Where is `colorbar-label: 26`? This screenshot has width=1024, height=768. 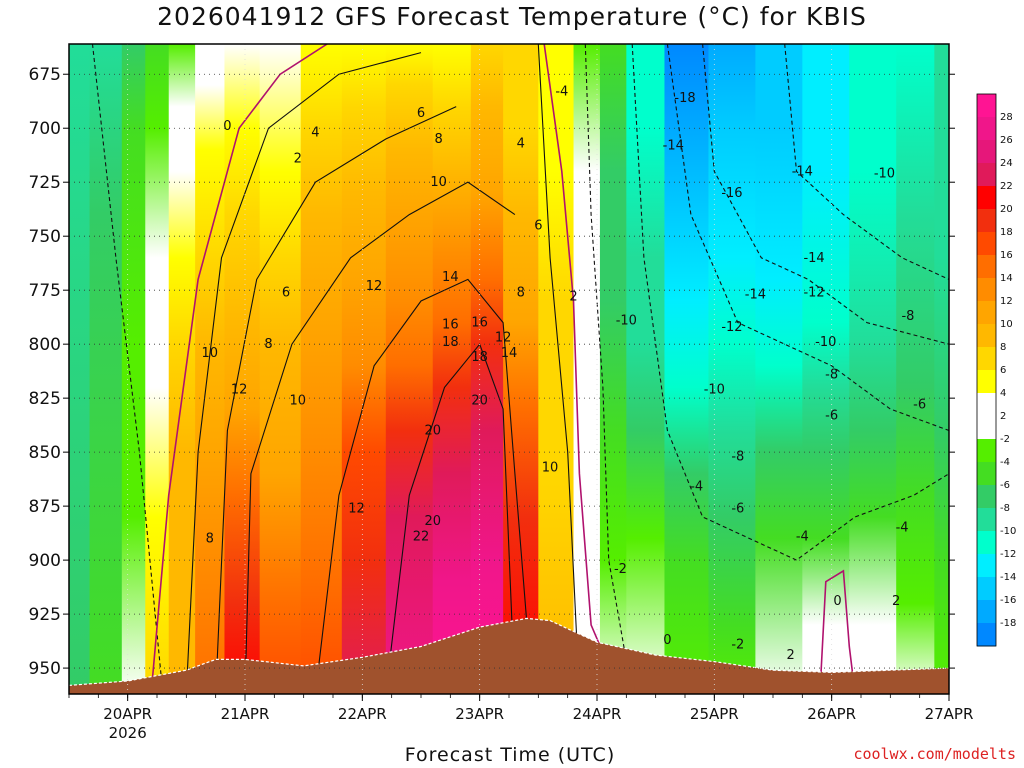
colorbar-label: 26 is located at coordinates (1006, 140).